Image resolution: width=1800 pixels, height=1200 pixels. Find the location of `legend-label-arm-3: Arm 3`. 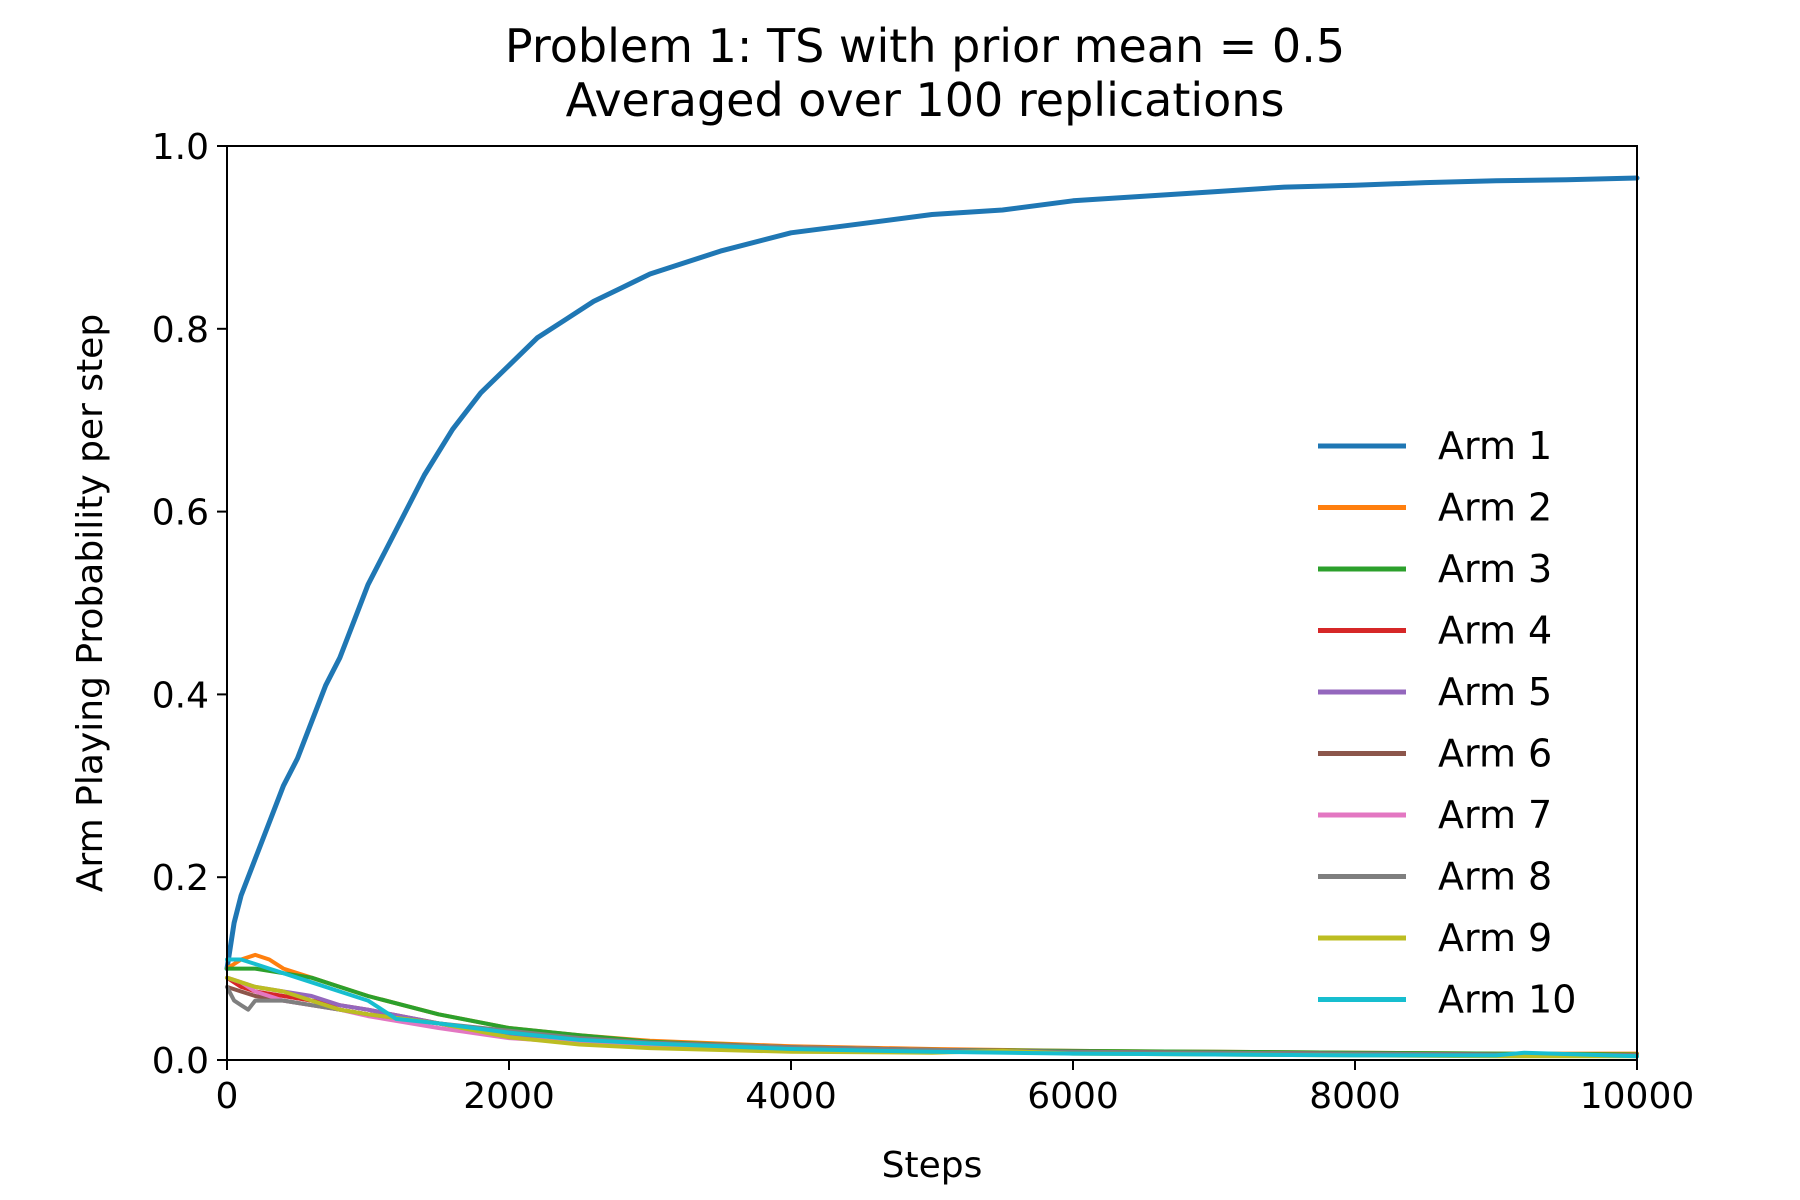

legend-label-arm-3: Arm 3 is located at coordinates (1495, 569).